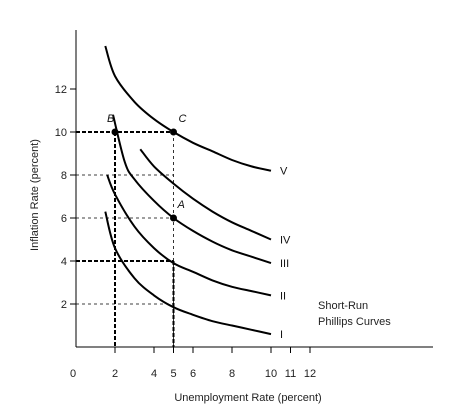 The image size is (471, 412). What do you see at coordinates (271, 374) in the screenshot?
I see `x-tick-label-10: 10` at bounding box center [271, 374].